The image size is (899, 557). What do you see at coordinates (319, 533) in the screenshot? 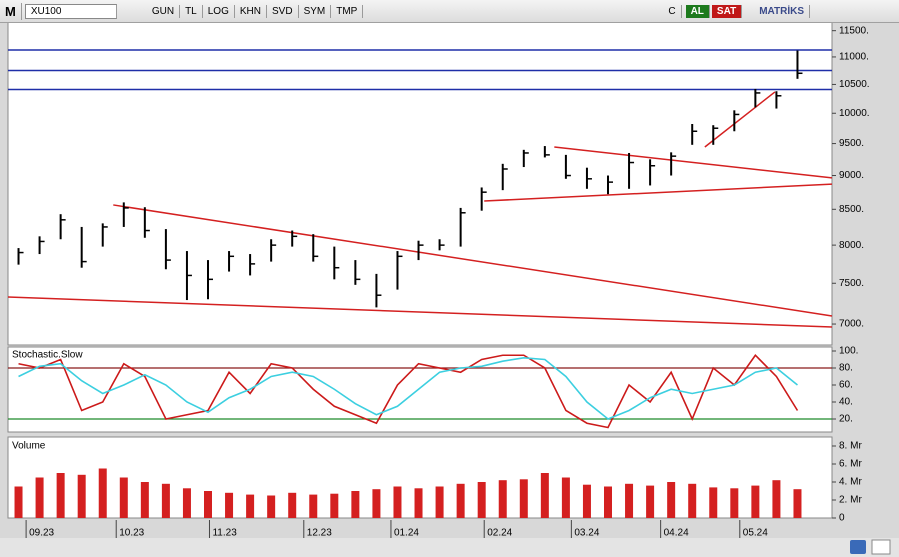
I see `x-tick-label: 12.23` at bounding box center [319, 533].